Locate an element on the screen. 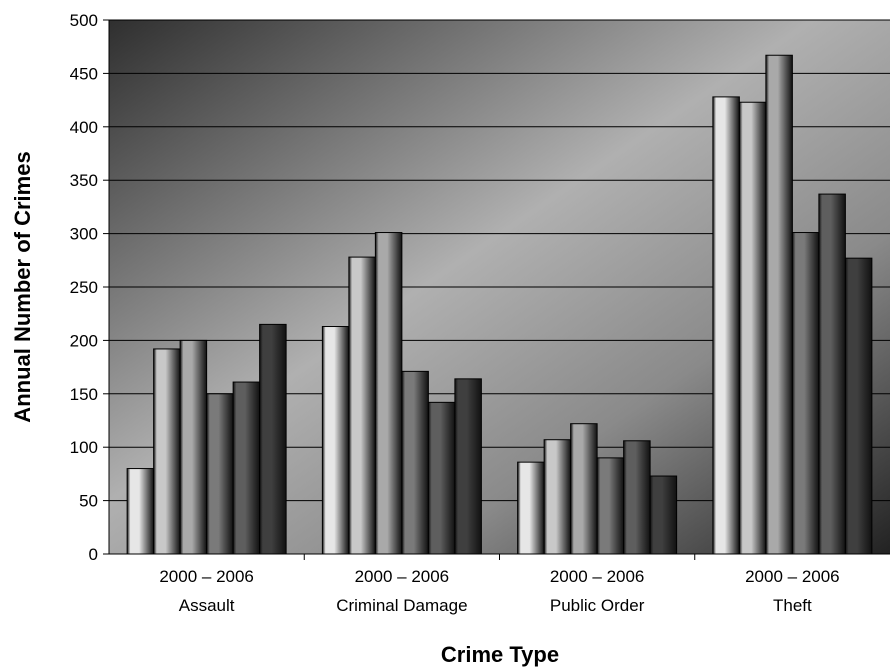  x-category-name-label: Theft is located at coordinates (792, 605).